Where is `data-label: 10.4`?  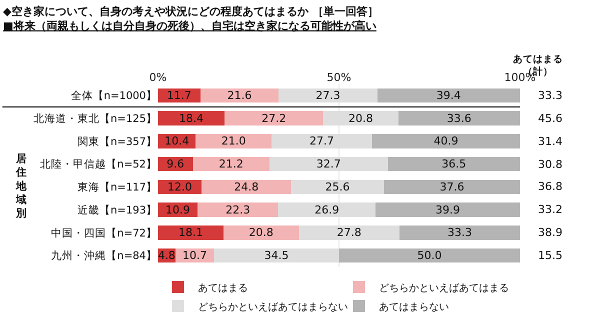
data-label: 10.4 is located at coordinates (177, 141).